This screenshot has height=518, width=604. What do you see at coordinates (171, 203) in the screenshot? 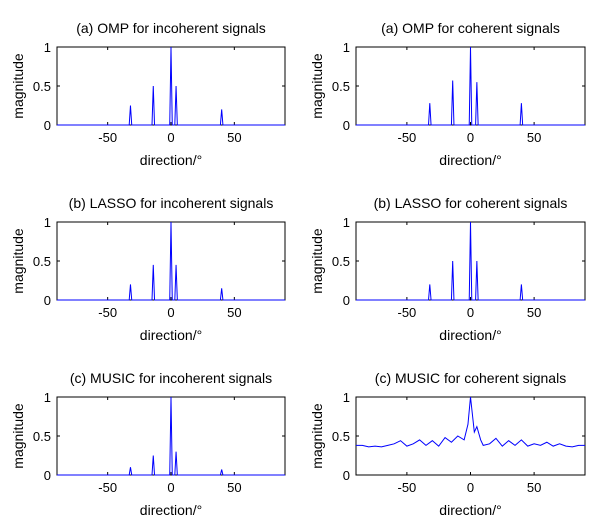
I see `subplot-title: (b) LASSO for incoherent signals` at bounding box center [171, 203].